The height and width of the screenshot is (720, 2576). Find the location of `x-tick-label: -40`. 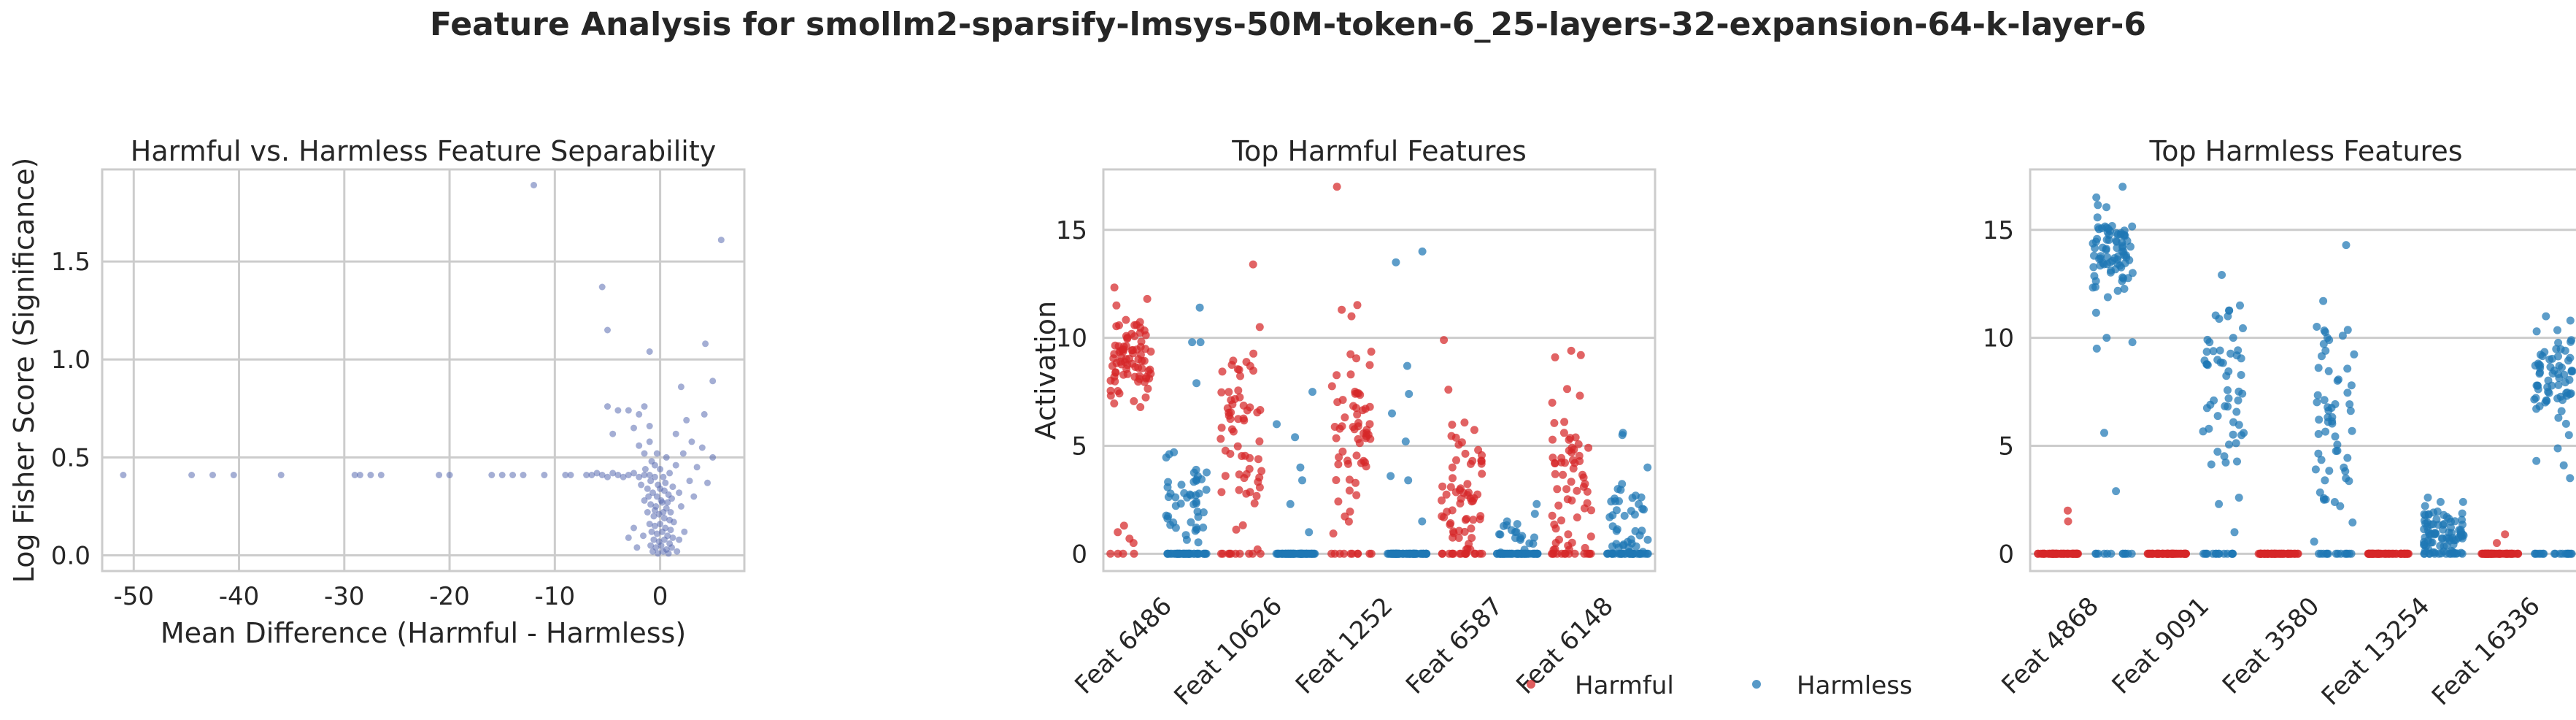

x-tick-label: -40 is located at coordinates (239, 596).